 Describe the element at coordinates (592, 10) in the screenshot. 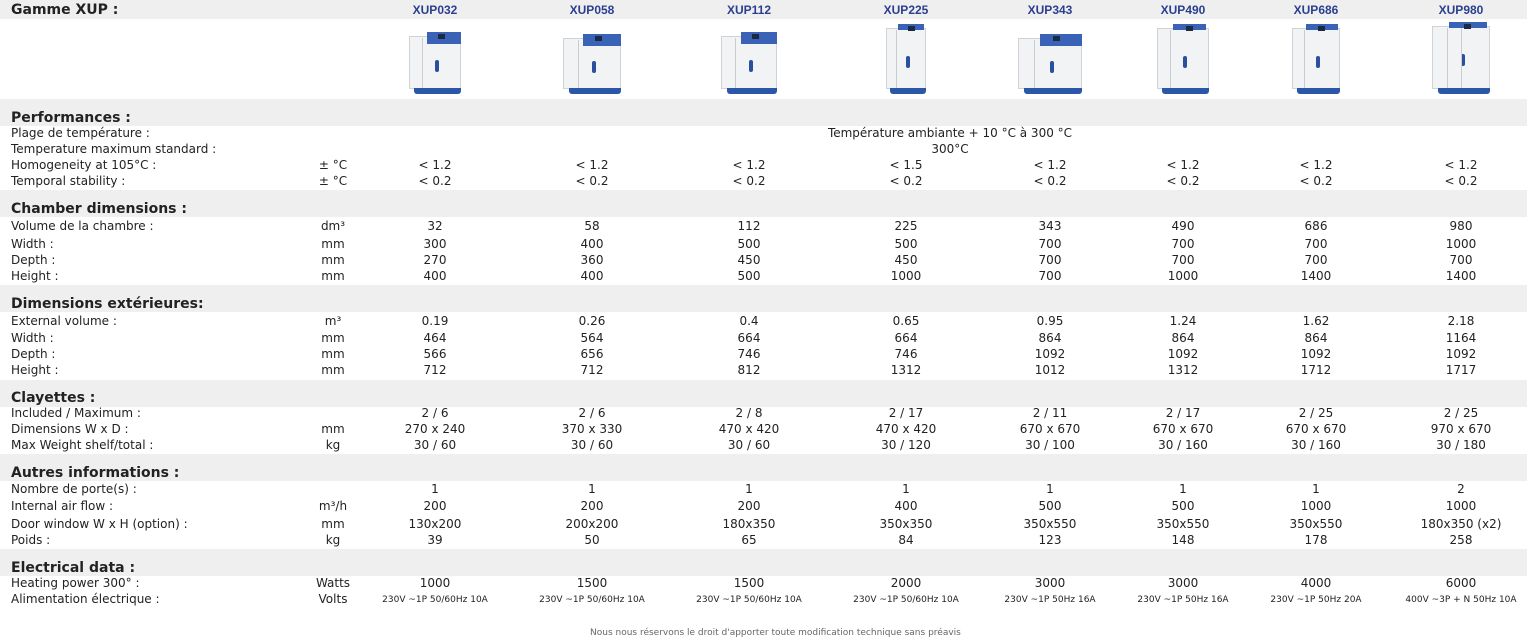

I see `model-name-xup058: XUP058` at that location.